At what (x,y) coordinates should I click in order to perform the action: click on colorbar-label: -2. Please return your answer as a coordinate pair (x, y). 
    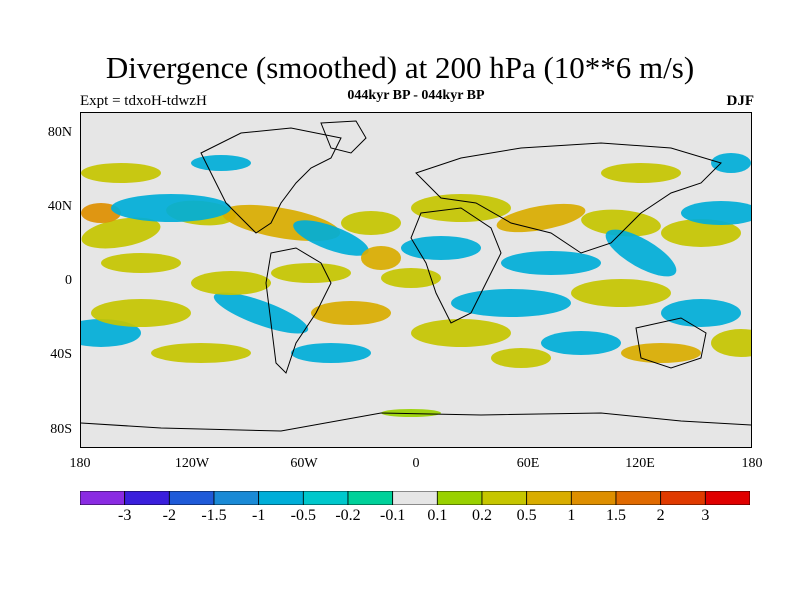
    Looking at the image, I should click on (169, 515).